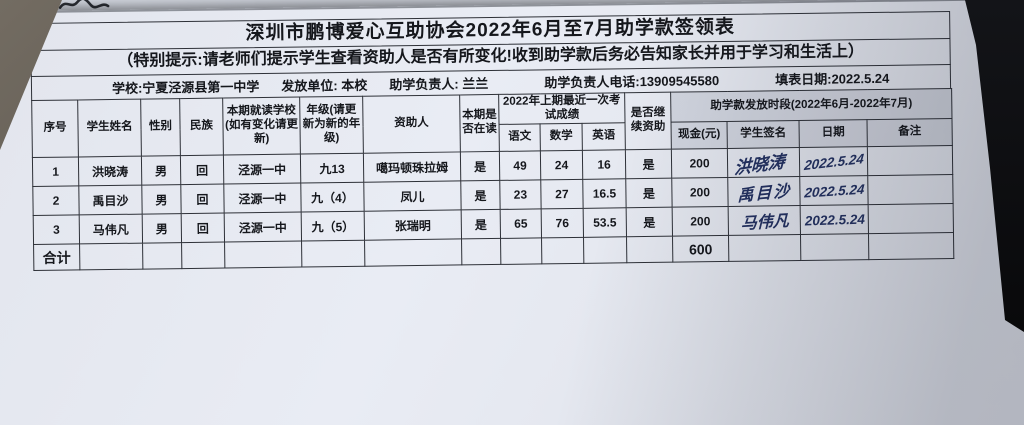  What do you see at coordinates (562, 194) in the screenshot?
I see `cell-math-score: 27` at bounding box center [562, 194].